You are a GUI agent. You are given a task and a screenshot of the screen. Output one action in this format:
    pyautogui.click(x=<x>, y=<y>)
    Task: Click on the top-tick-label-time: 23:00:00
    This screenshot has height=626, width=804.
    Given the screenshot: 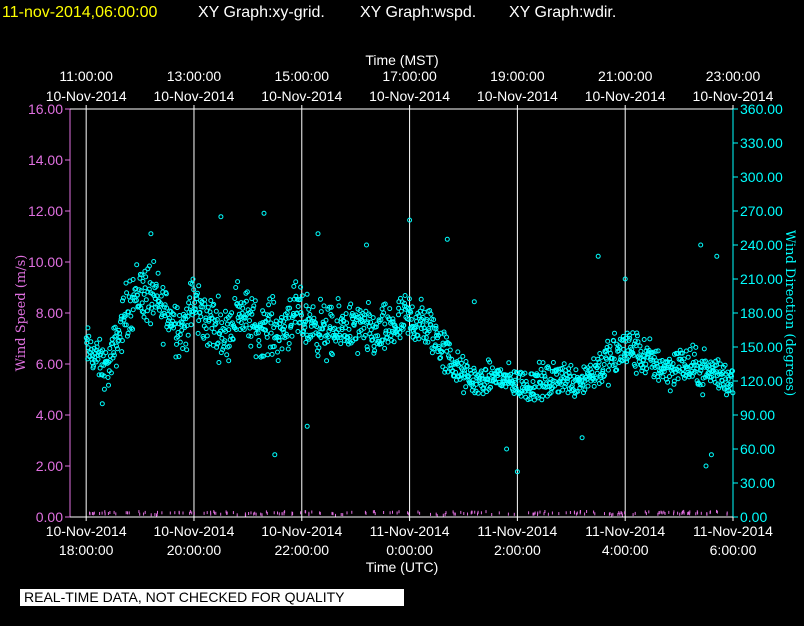 What is the action you would take?
    pyautogui.click(x=733, y=76)
    